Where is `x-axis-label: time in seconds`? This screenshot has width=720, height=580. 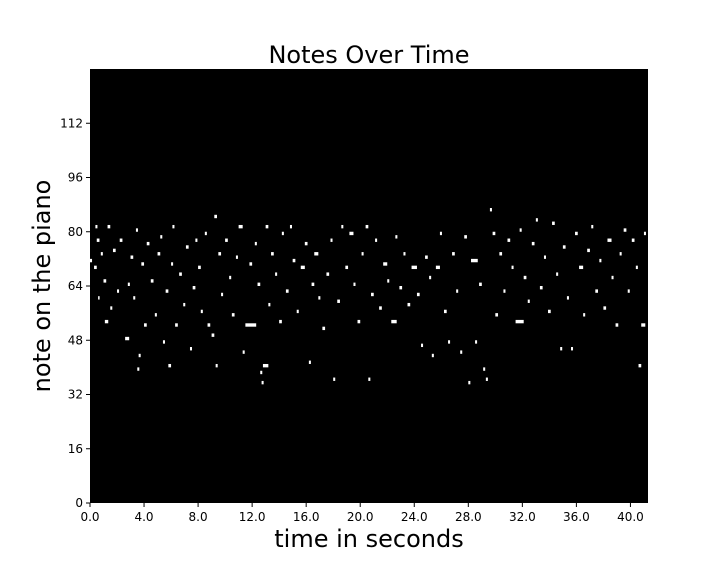
x-axis-label: time in seconds is located at coordinates (368, 539).